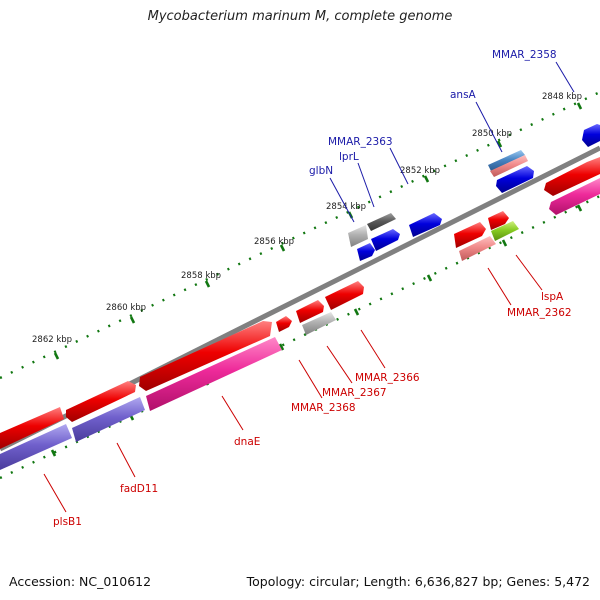 The height and width of the screenshot is (600, 600). I want to click on forward-labels: MMAR_2358 ansA MMAR_2363 lprL glbN, so click(442, 136).